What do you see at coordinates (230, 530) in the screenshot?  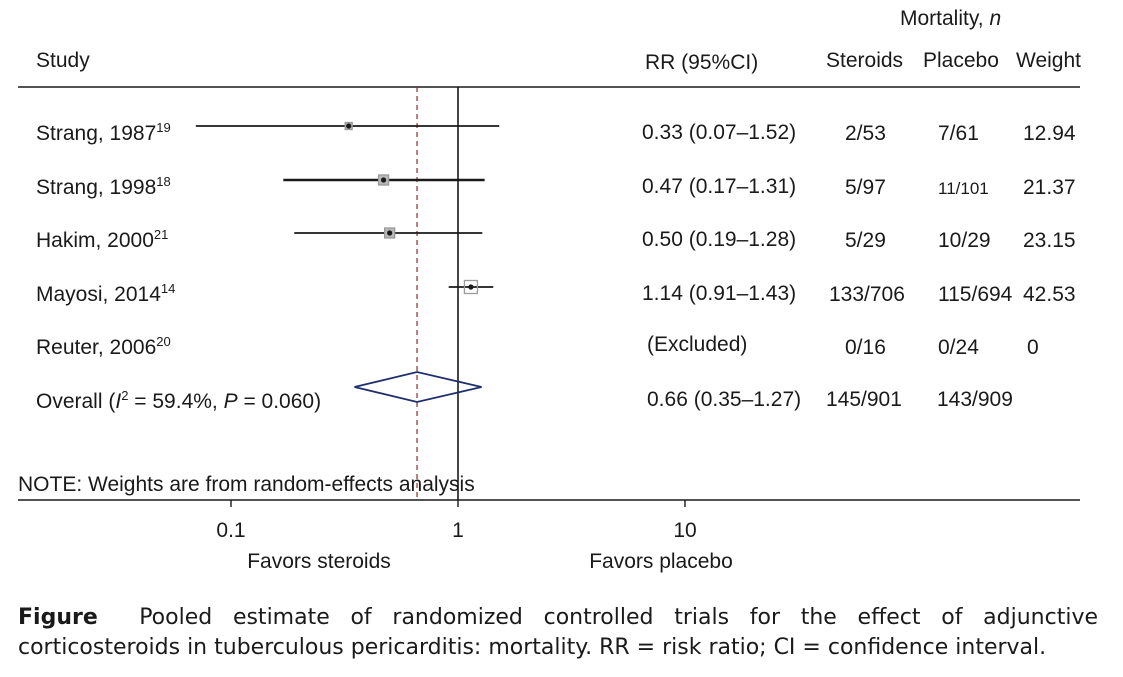 I see `x-tick-label: 0.1` at bounding box center [230, 530].